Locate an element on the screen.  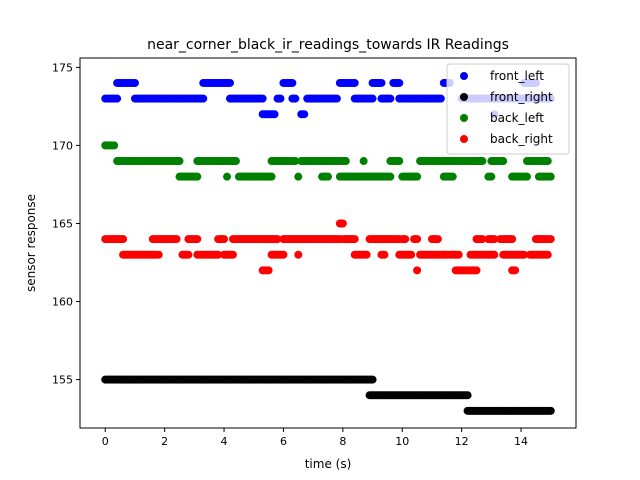
y-axis: 155 160 165 170 175 is located at coordinates (66, 224).